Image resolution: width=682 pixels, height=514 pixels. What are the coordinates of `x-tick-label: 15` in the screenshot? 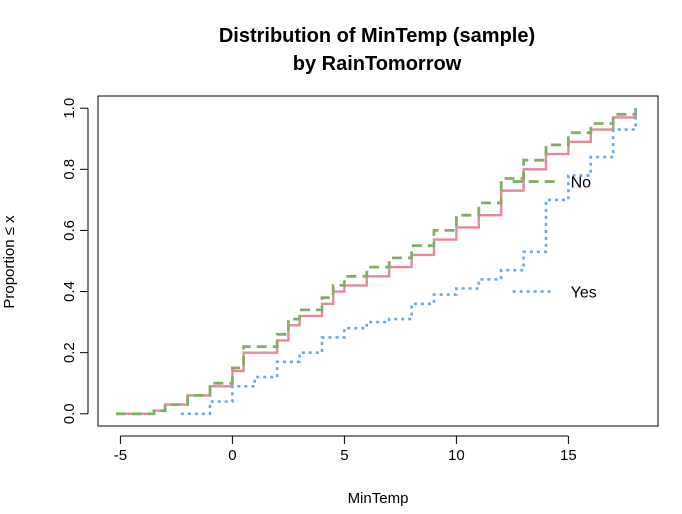 It's located at (568, 455).